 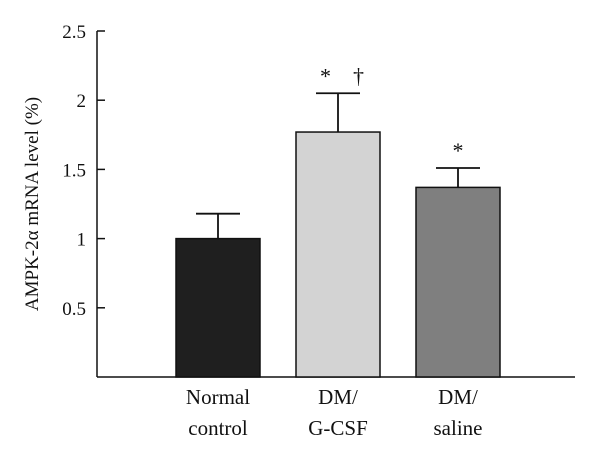 I want to click on y-tick-label: 1, so click(x=82, y=240).